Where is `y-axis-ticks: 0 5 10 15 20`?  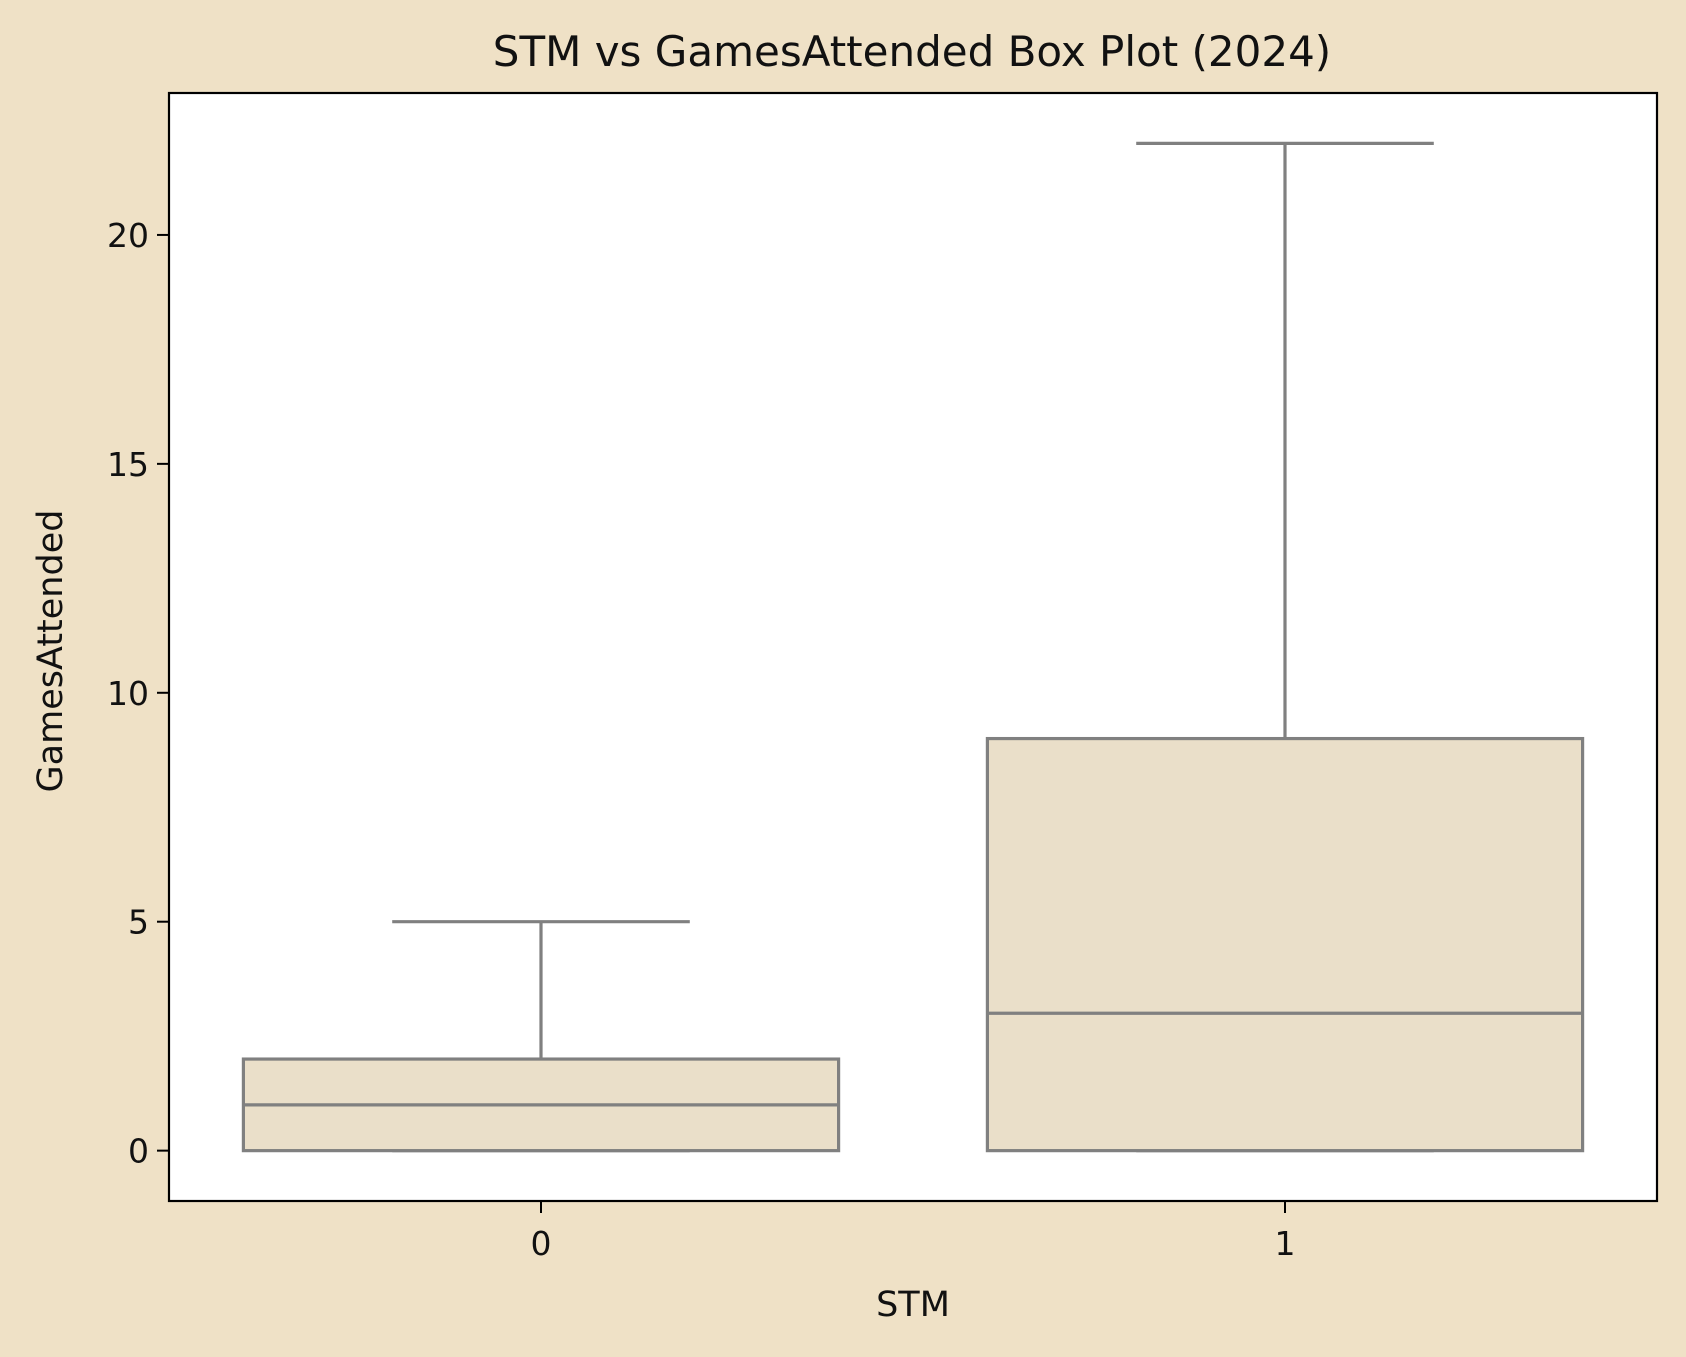
y-axis-ticks: 0 5 10 15 20 is located at coordinates (138, 693).